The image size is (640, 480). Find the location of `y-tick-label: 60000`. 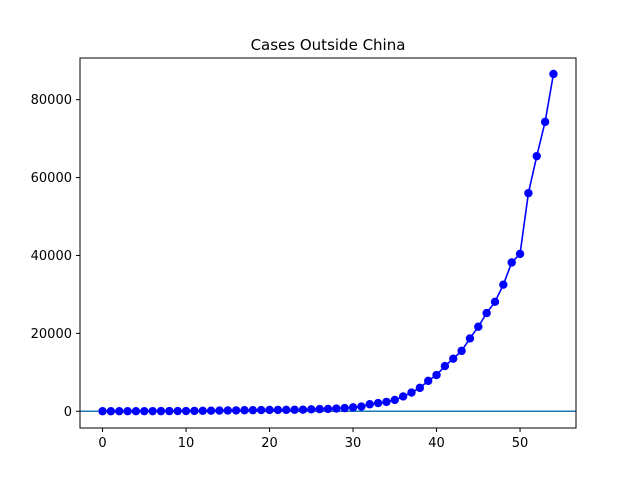

y-tick-label: 60000 is located at coordinates (51, 178).